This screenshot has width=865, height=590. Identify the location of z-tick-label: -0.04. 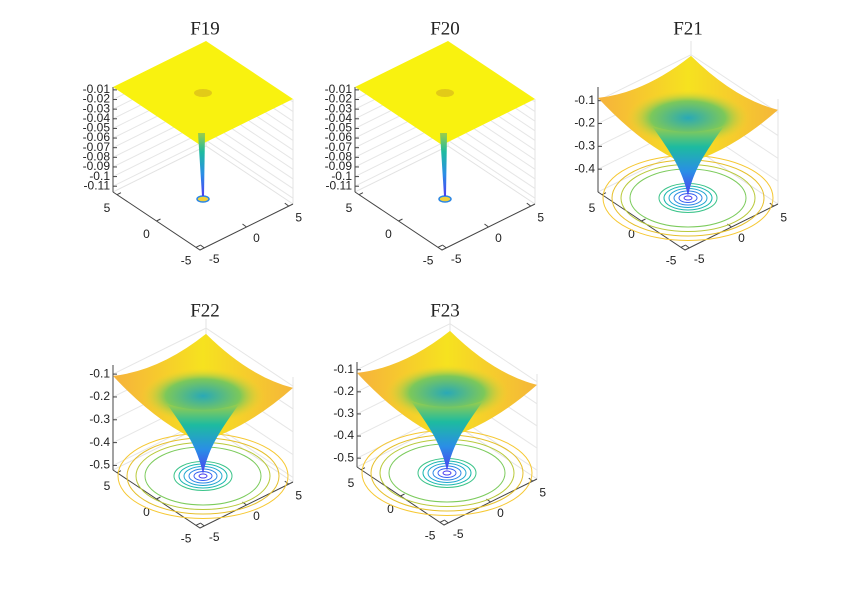
(339, 118).